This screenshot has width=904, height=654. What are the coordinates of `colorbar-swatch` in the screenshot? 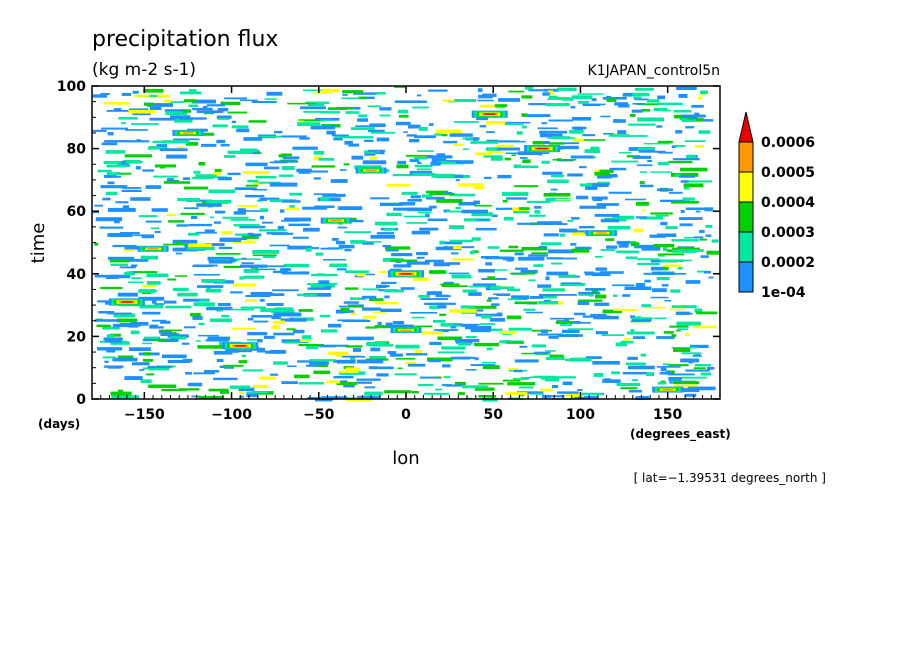 It's located at (746, 277).